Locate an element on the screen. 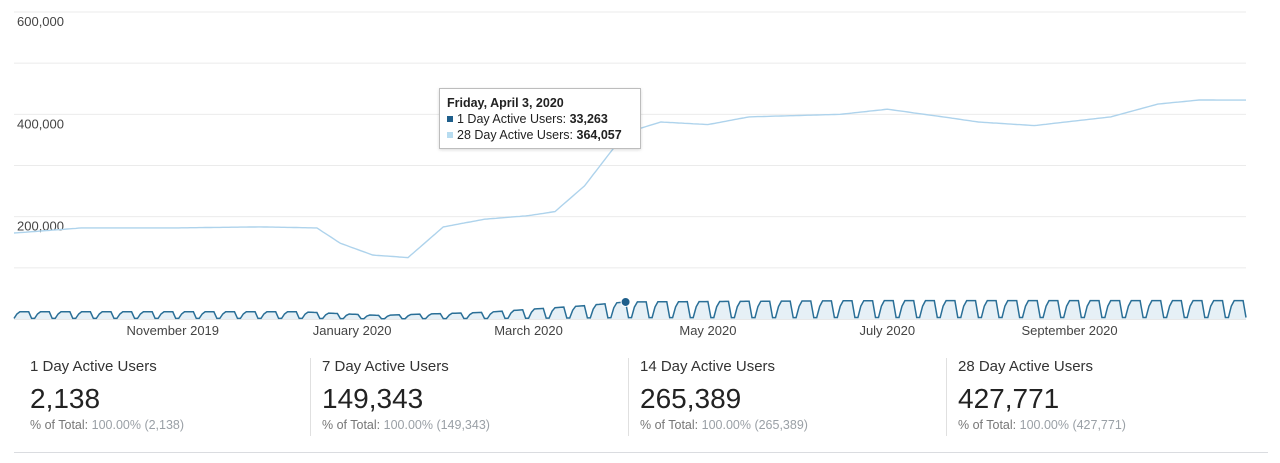 The image size is (1280, 463). tooltip-swatch-1day is located at coordinates (450, 119).